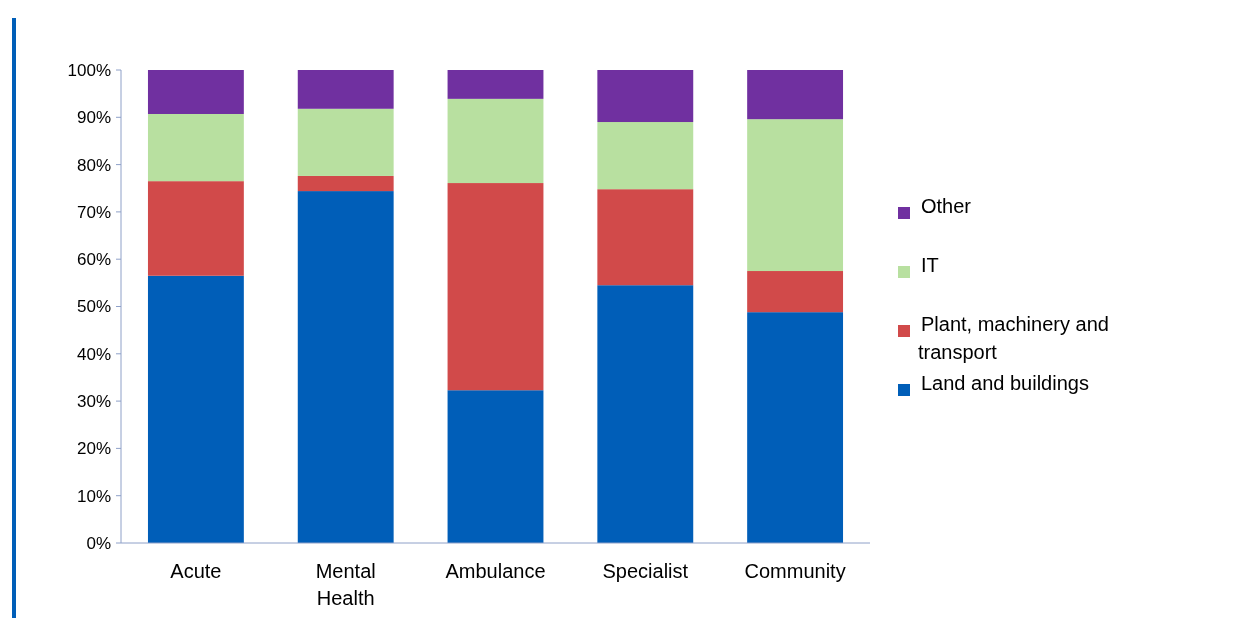  Describe the element at coordinates (93, 496) in the screenshot. I see `y-tick-label: 10%` at that location.